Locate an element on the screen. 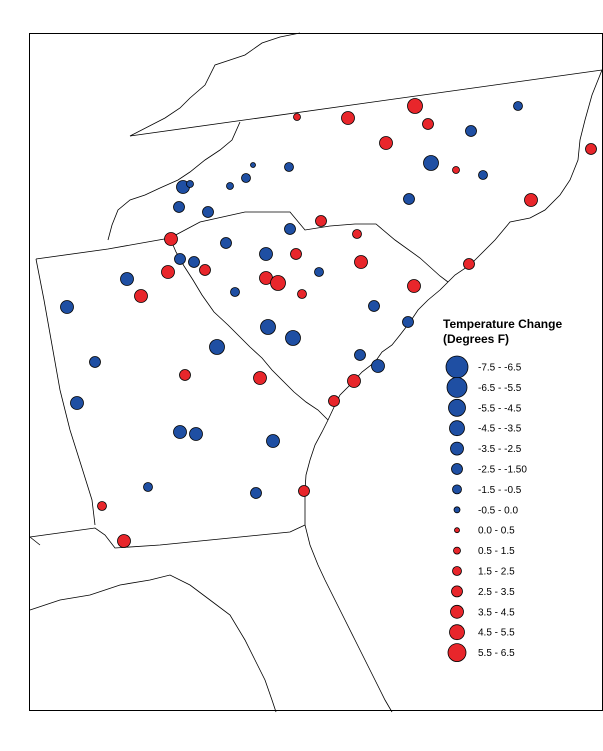 The image size is (603, 751). legend-title: Temperature Change (Degrees F) is located at coordinates (502, 332).